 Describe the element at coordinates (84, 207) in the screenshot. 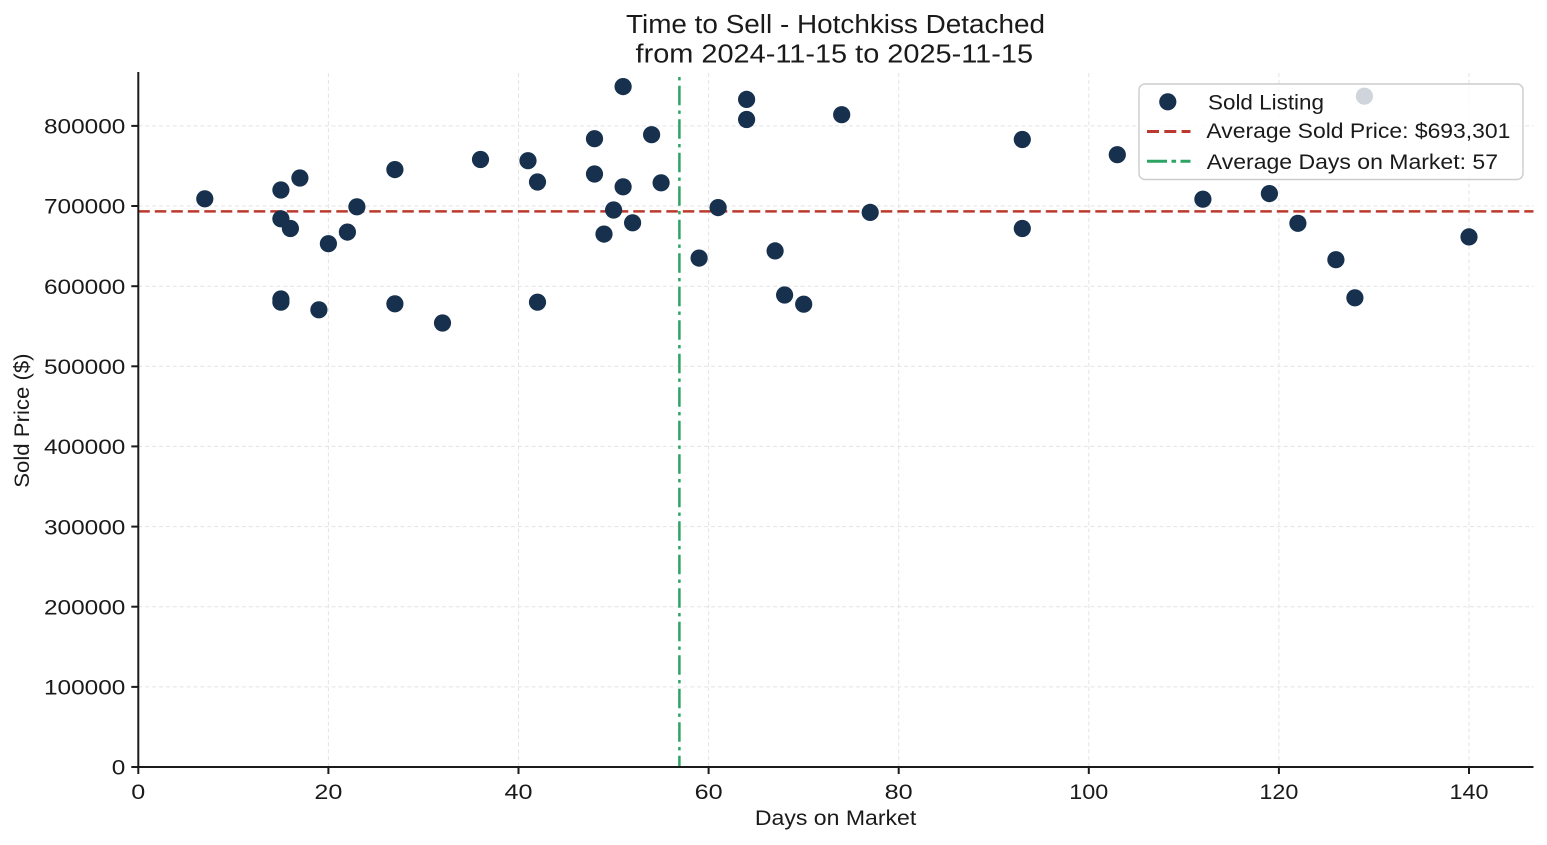

I see `svg-text: 700000` at that location.